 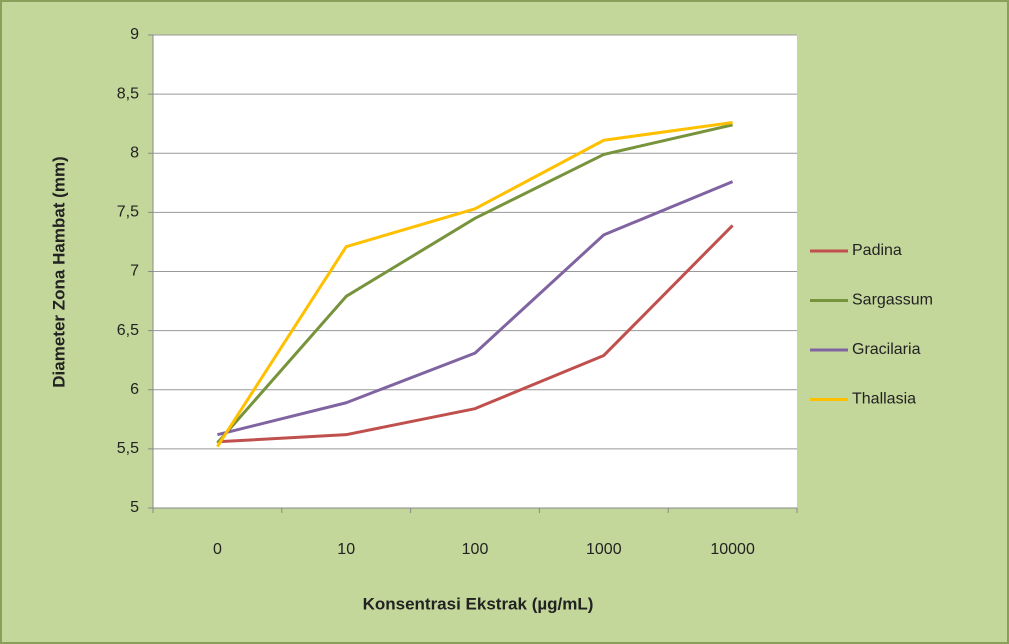 What do you see at coordinates (134, 34) in the screenshot?
I see `y-tick-label: 9` at bounding box center [134, 34].